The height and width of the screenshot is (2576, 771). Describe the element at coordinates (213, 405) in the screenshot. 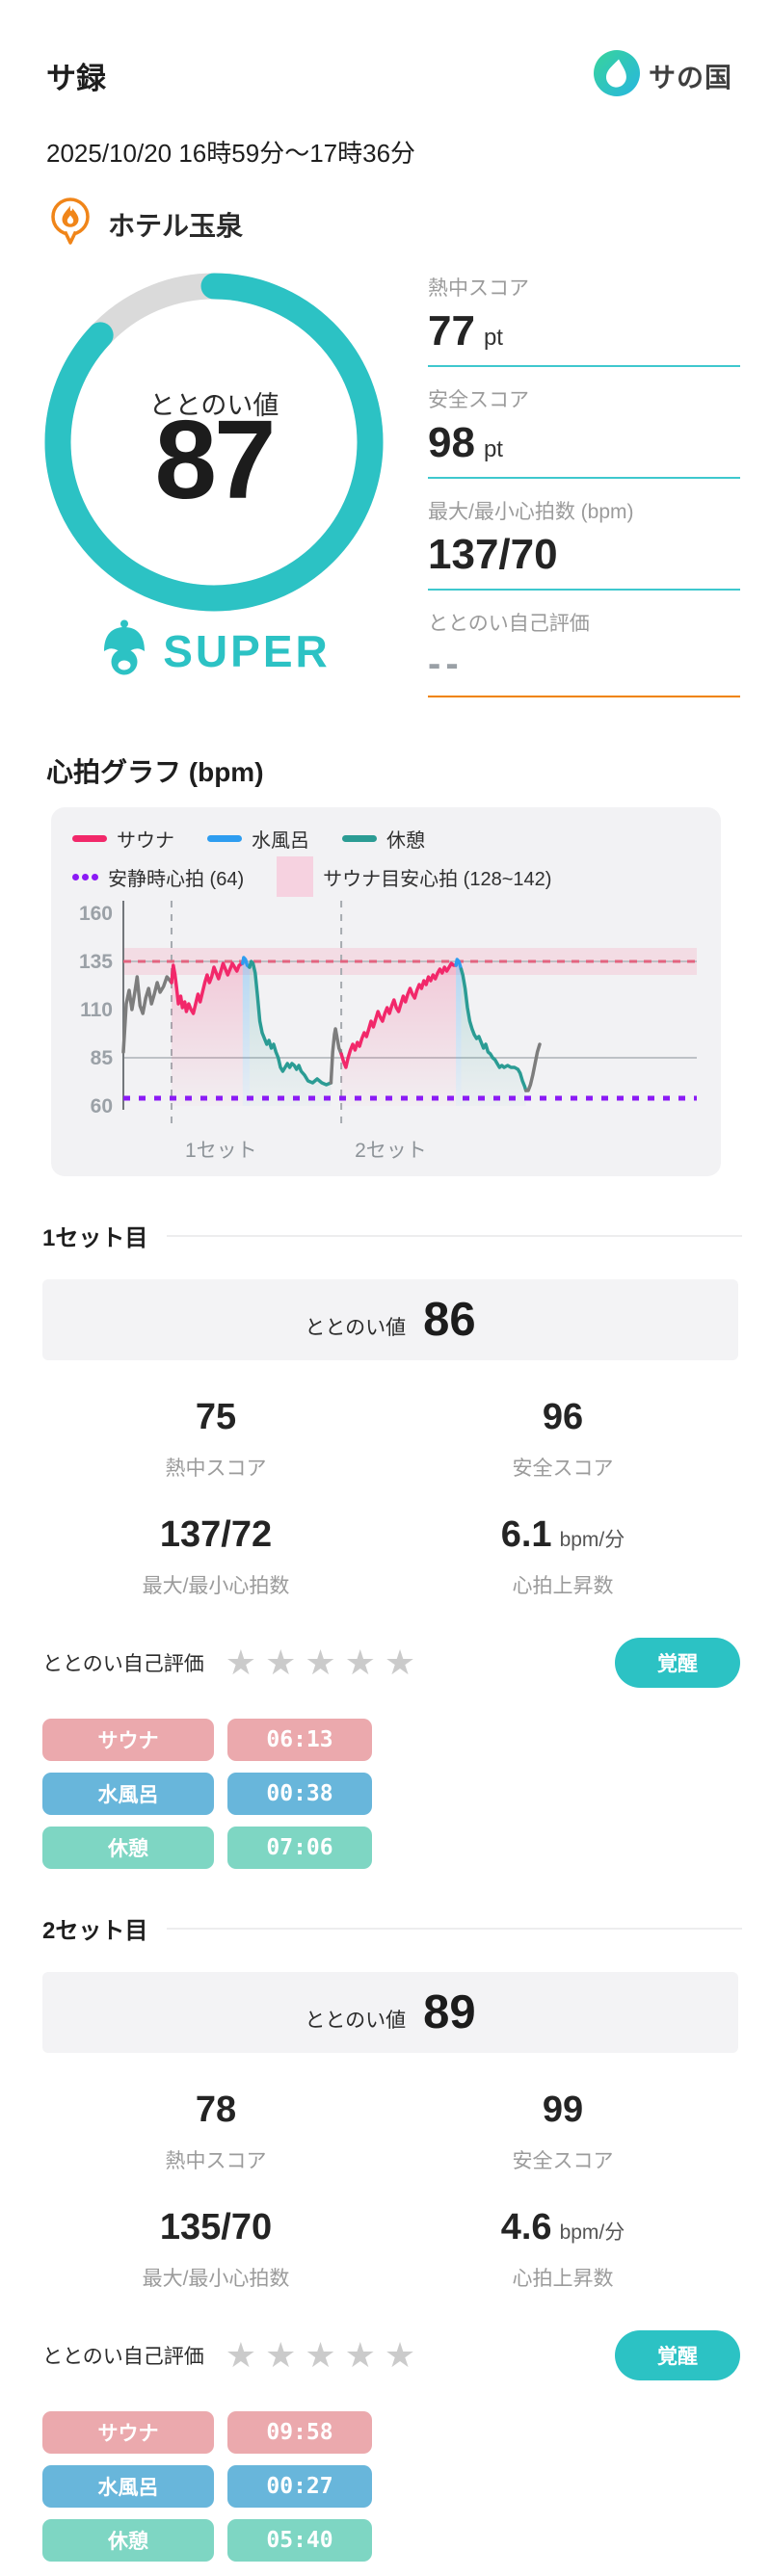

I see `totonoi-label: ととのい値` at that location.